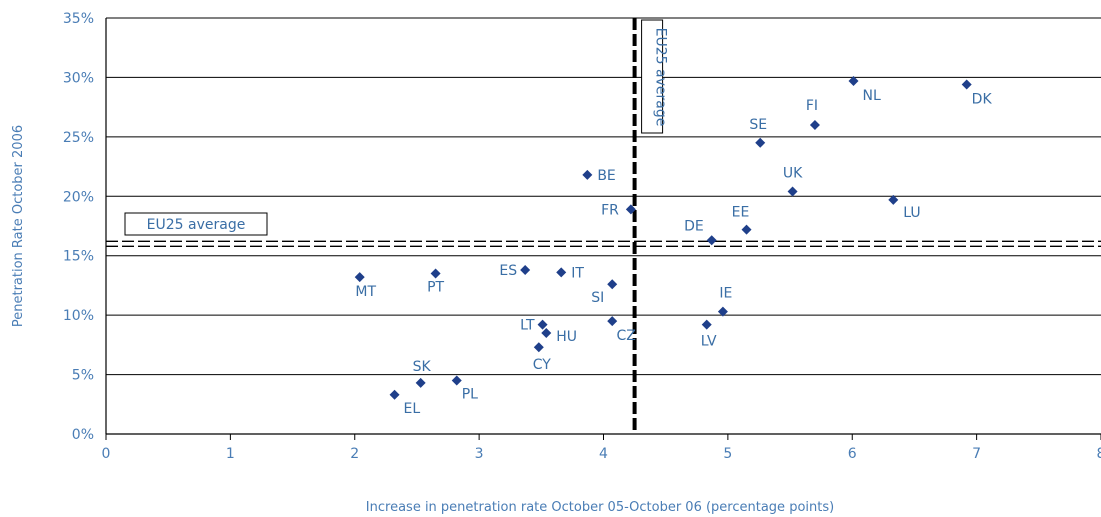 The height and width of the screenshot is (517, 1101). I want to click on point-dk, so click(966, 84).